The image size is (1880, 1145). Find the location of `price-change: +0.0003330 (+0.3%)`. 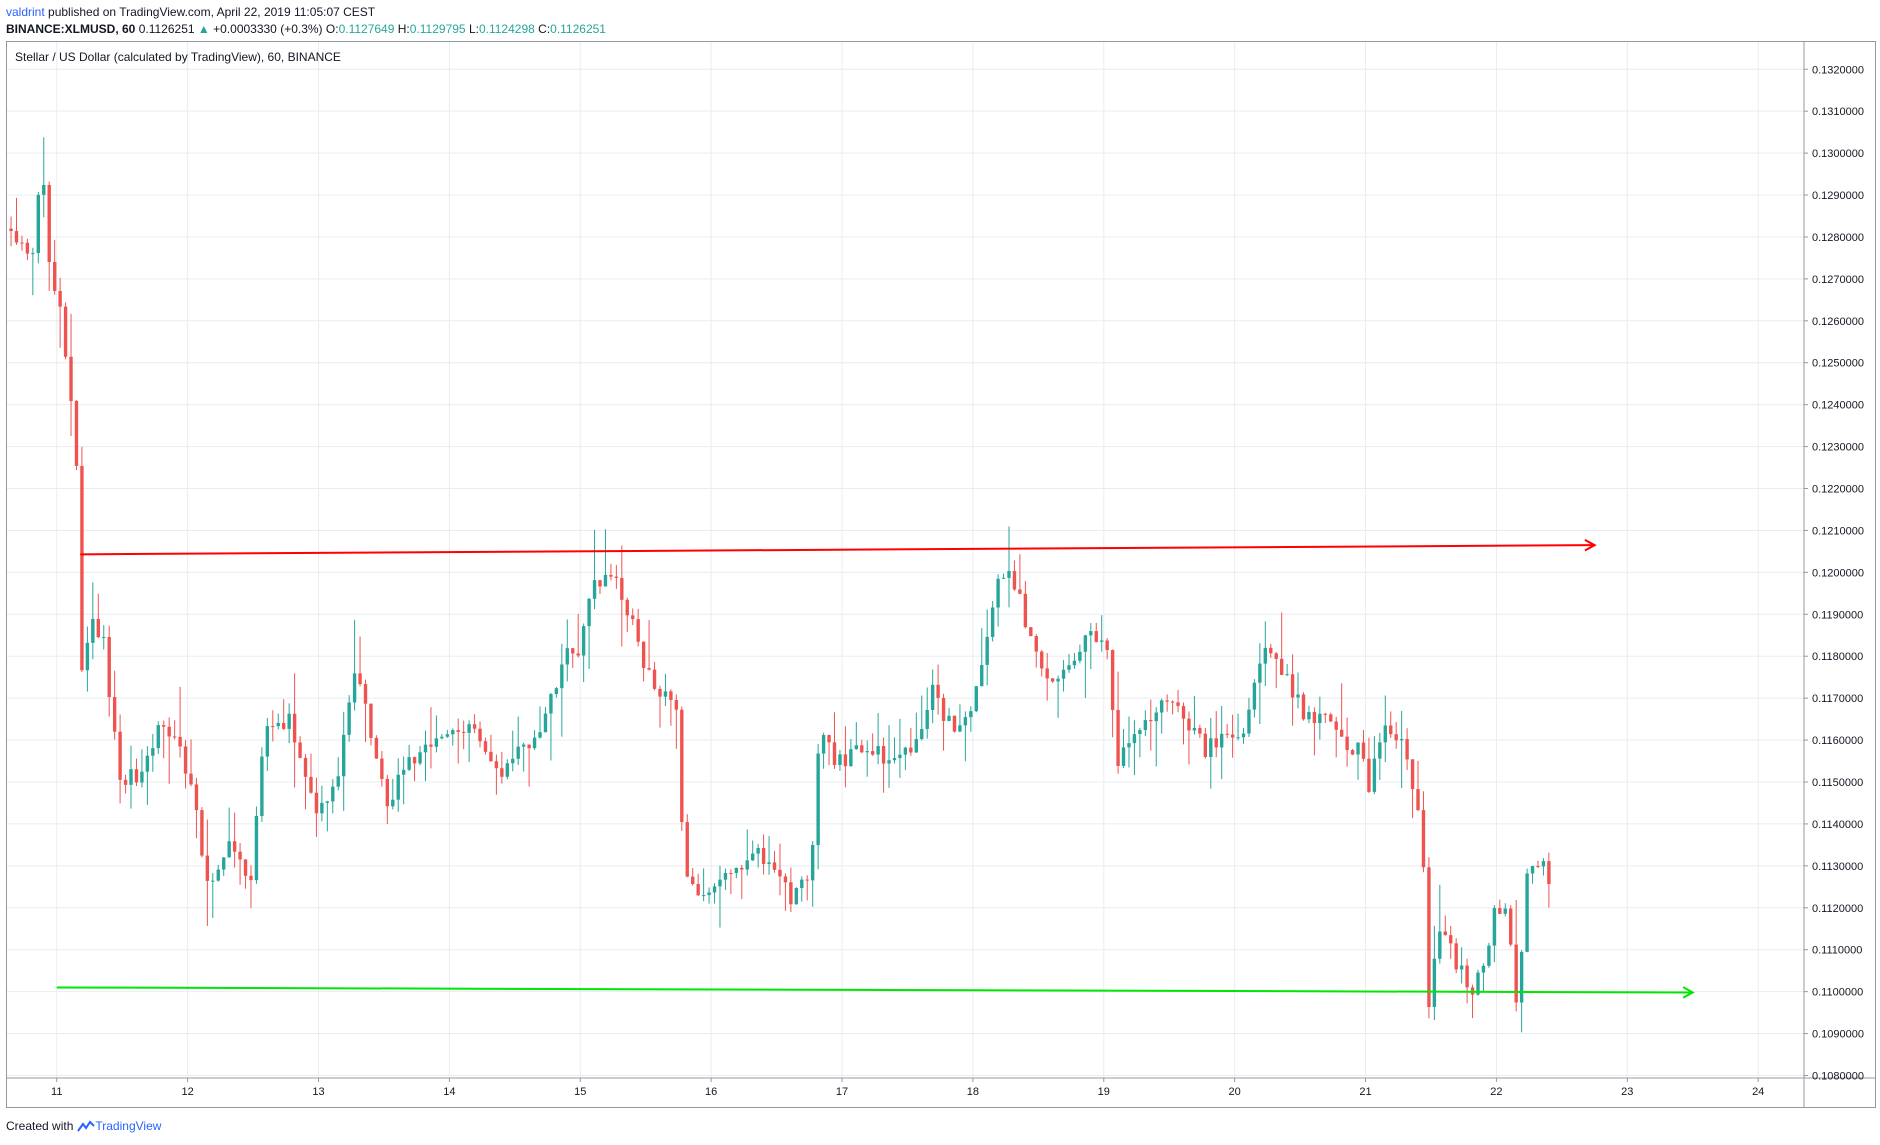

price-change: +0.0003330 (+0.3%) is located at coordinates (268, 29).